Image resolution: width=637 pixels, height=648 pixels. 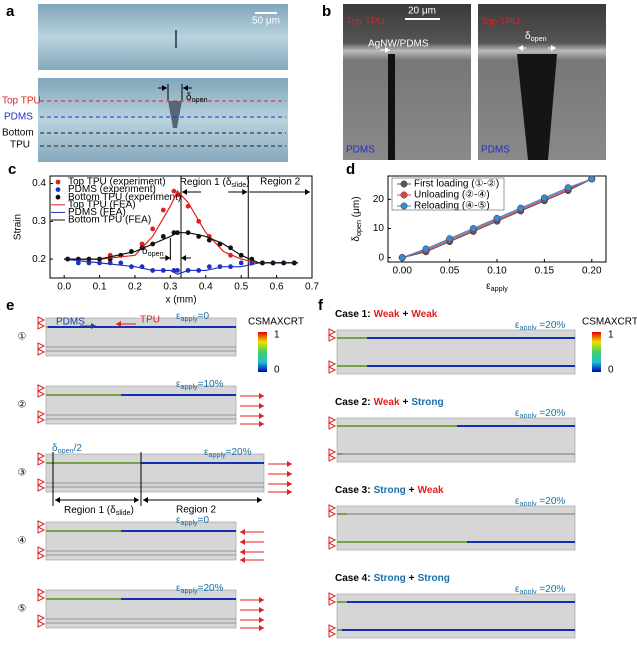 I want to click on x-tick-label: 0.7, so click(x=312, y=287).